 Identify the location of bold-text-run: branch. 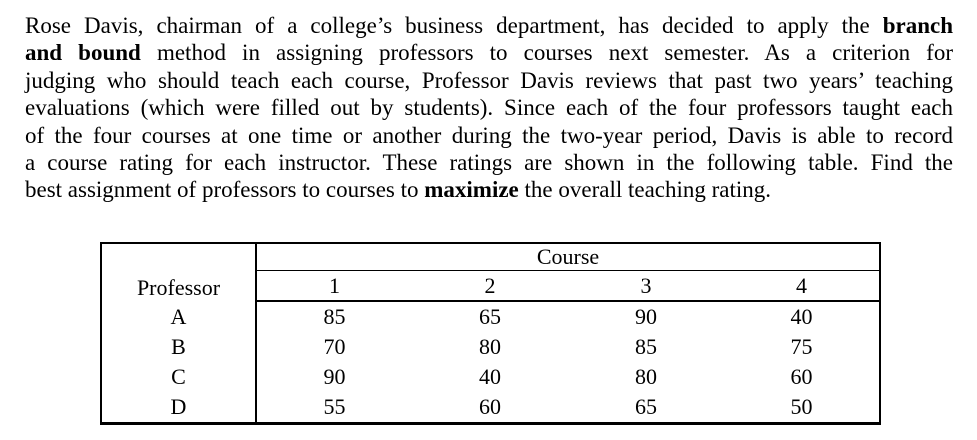
(917, 25).